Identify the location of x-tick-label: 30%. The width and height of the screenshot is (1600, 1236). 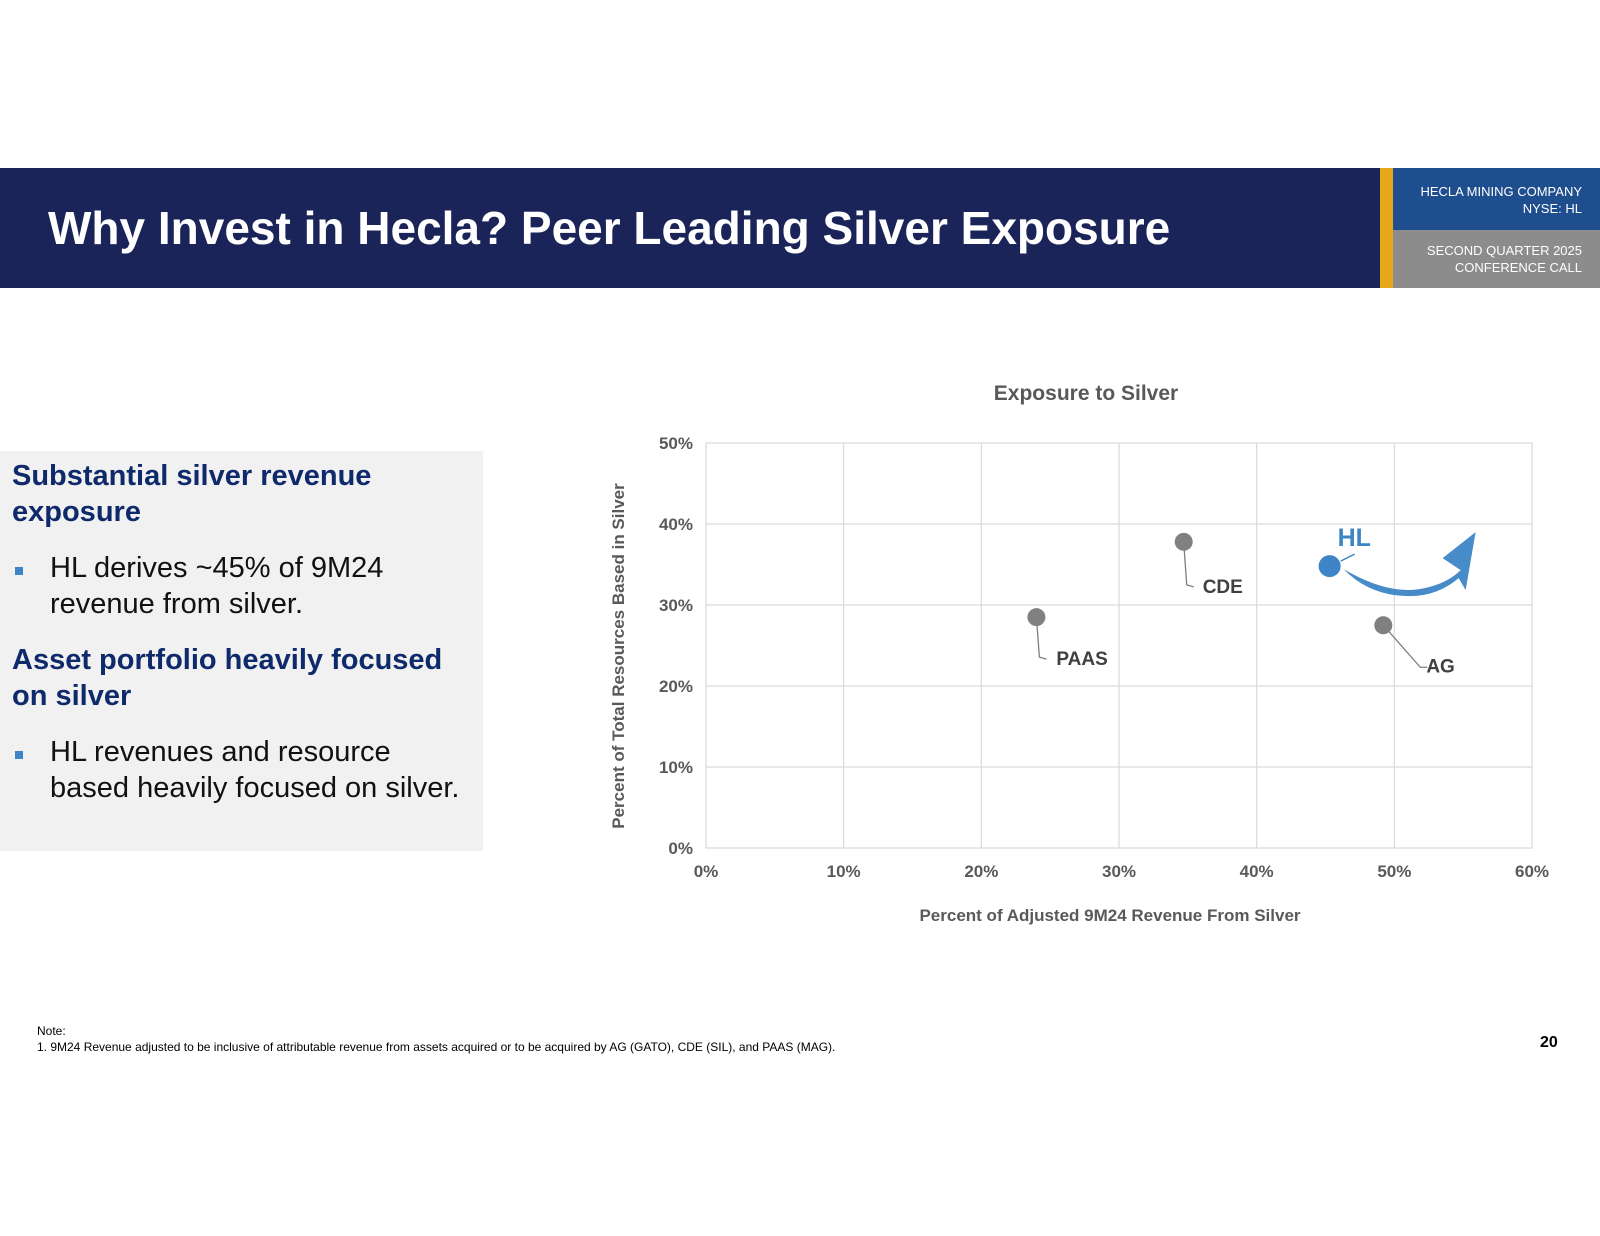
(1119, 871).